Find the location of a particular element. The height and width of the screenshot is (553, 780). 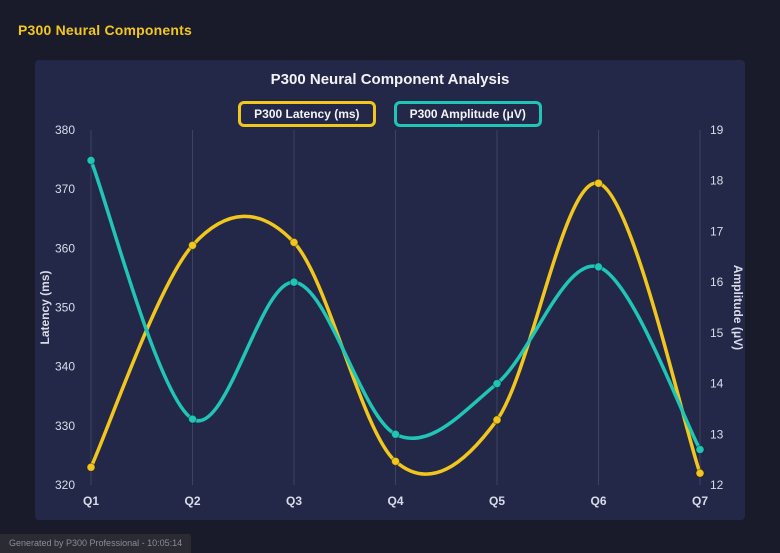

chart-legend: P300 Latency (ms) P300 Amplitude (μV) is located at coordinates (390, 114).